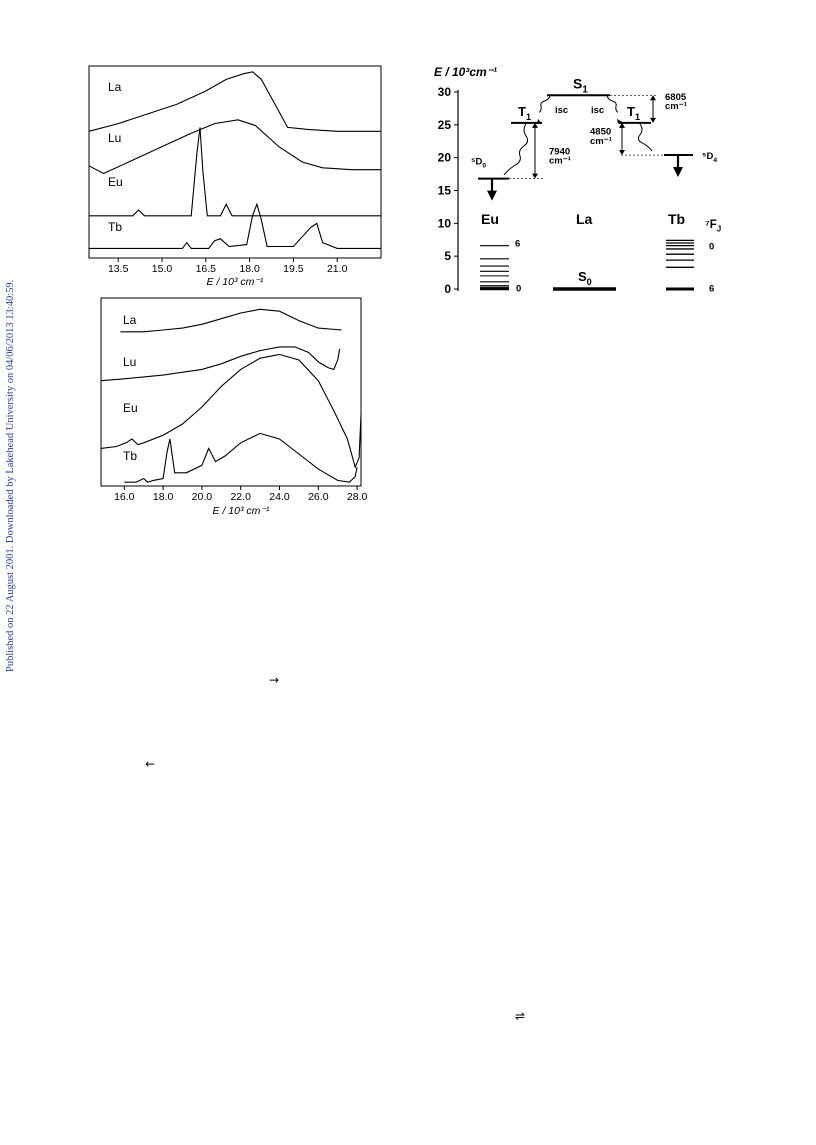  Describe the element at coordinates (709, 157) in the screenshot. I see `label-5d4: ⁵D4` at that location.